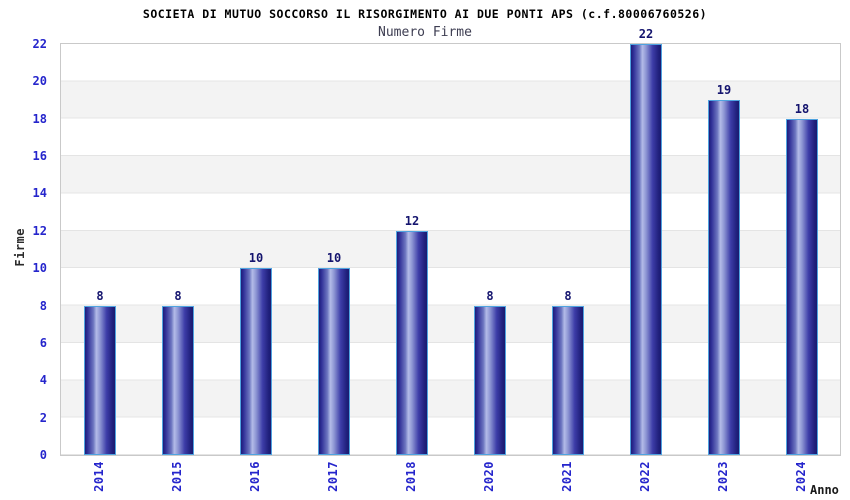 The width and height of the screenshot is (850, 500). What do you see at coordinates (43, 342) in the screenshot?
I see `y-tick-label: 6` at bounding box center [43, 342].